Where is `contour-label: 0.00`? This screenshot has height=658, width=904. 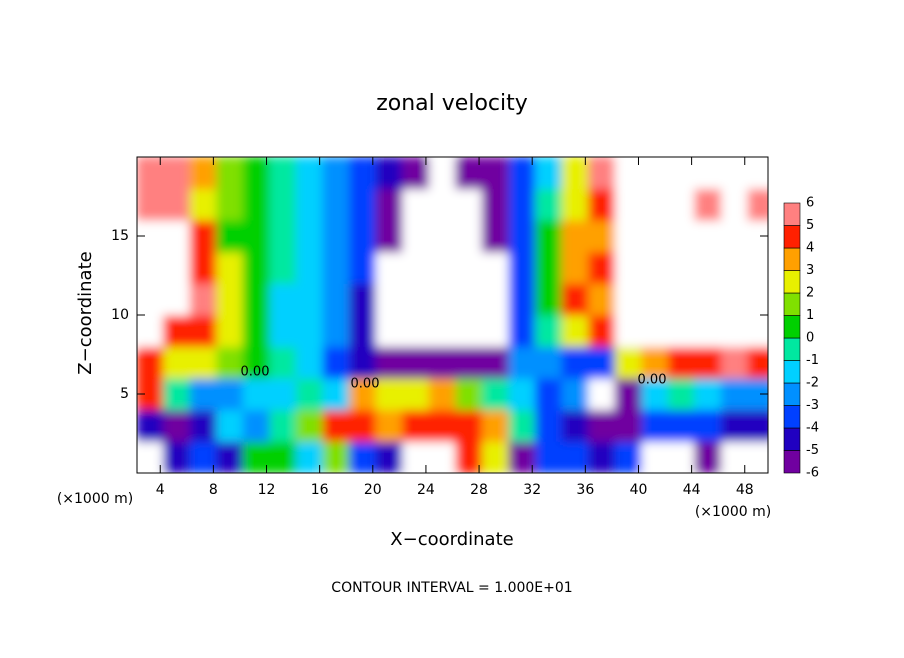
contour-label: 0.00 is located at coordinates (652, 380).